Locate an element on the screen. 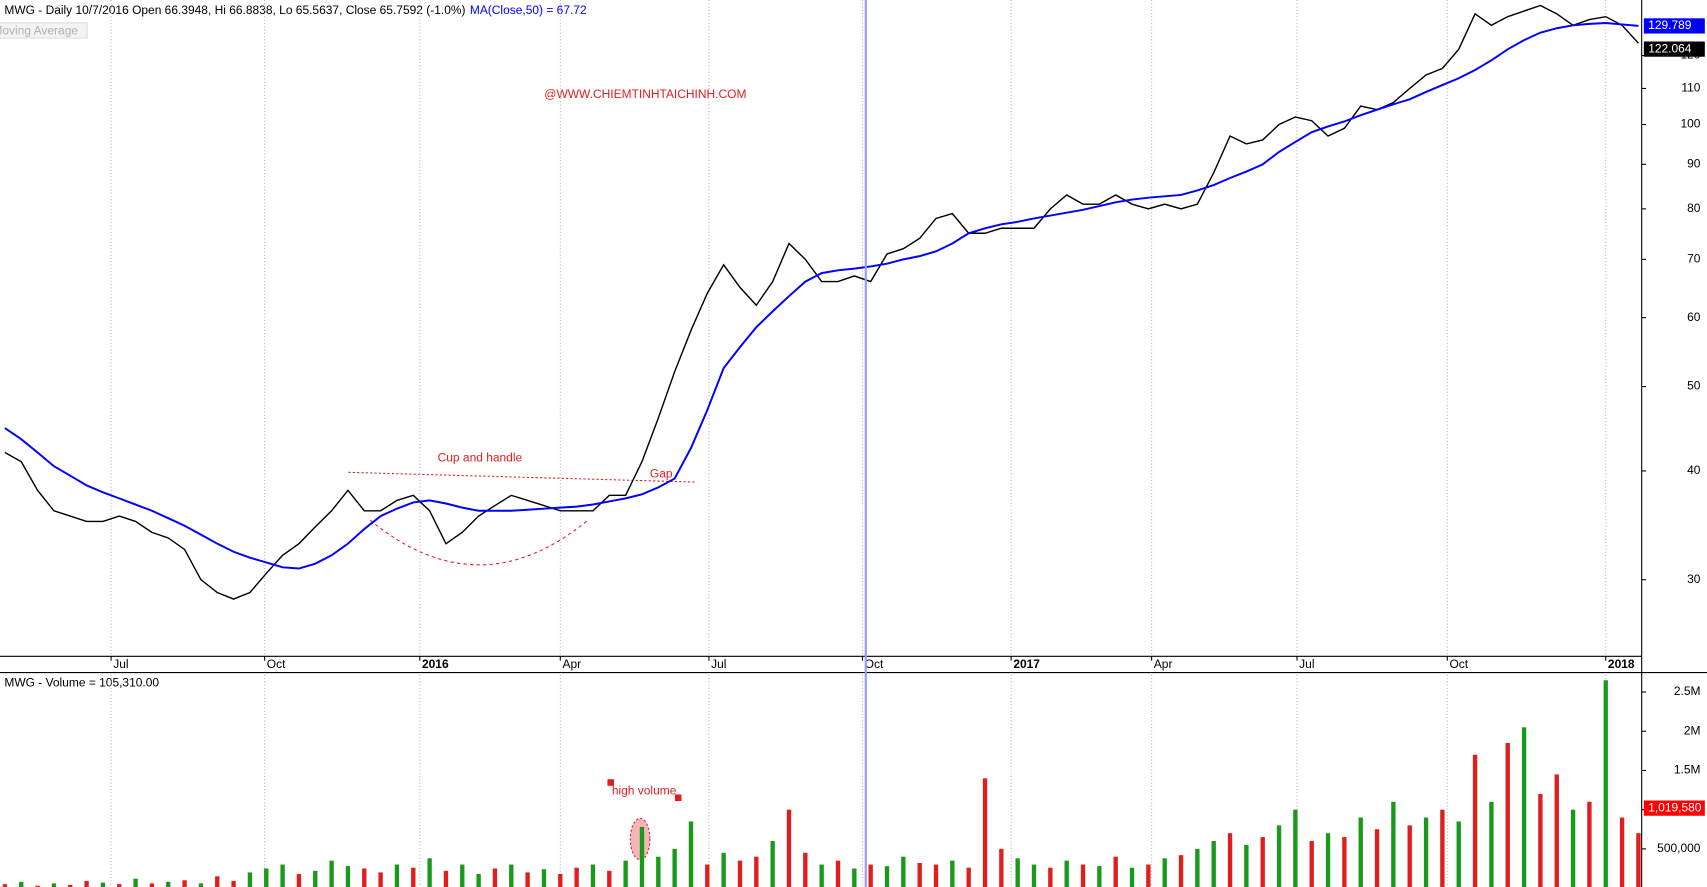 This screenshot has height=887, width=1707. ma-legend: MA(Close,50) = 67.72 is located at coordinates (528, 10).